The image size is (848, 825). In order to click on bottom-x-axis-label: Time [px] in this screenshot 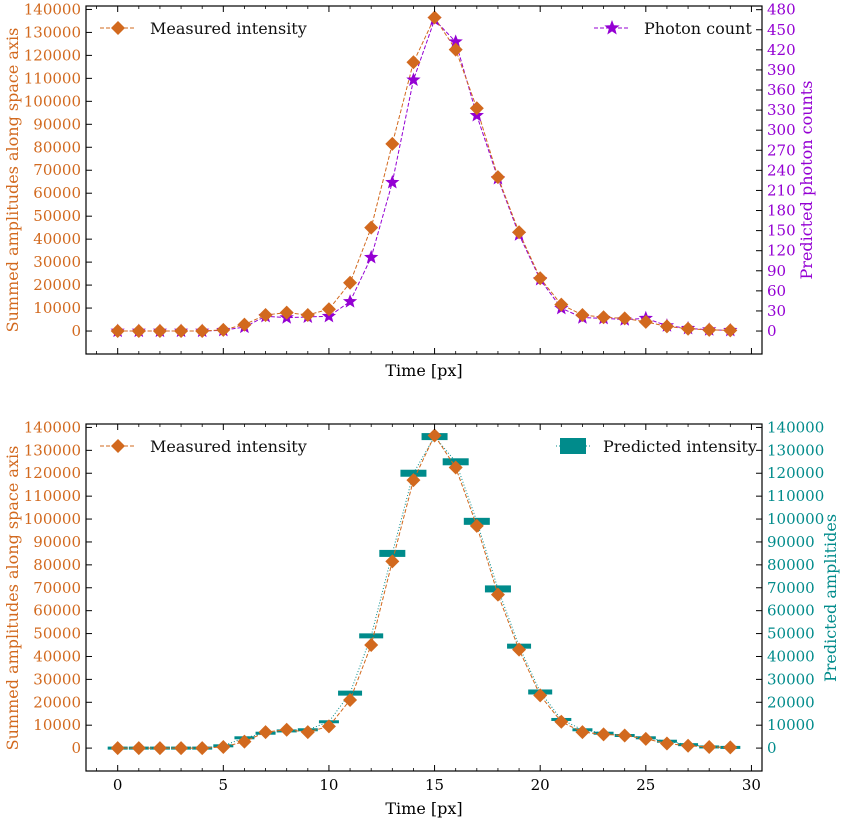, I will do `click(423, 808)`.